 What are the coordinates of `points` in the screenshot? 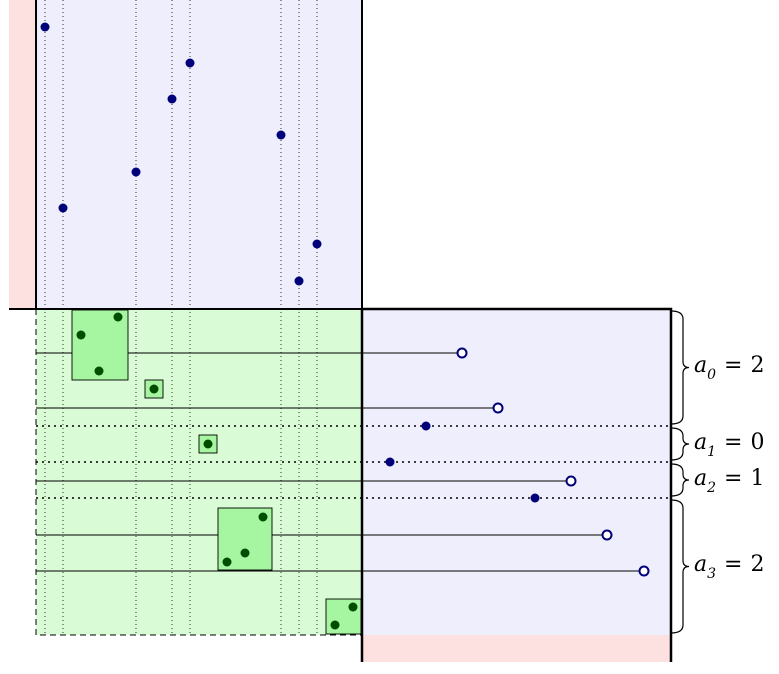 It's located at (181, 154).